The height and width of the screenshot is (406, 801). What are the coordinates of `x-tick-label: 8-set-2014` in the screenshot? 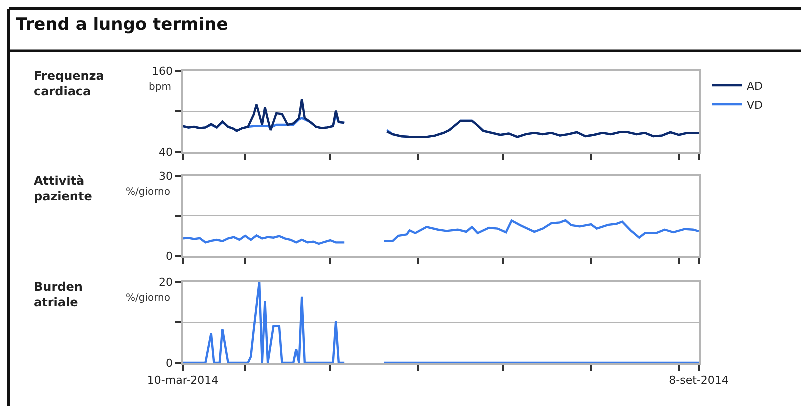 It's located at (699, 380).